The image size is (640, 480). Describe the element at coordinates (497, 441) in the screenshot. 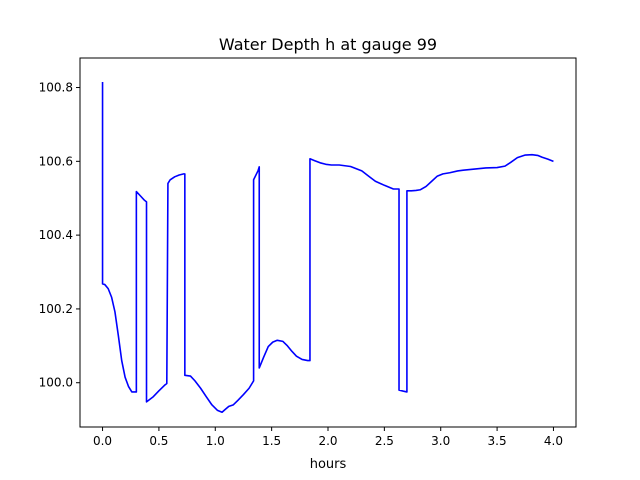

I see `x-tick-label: 3.5` at that location.